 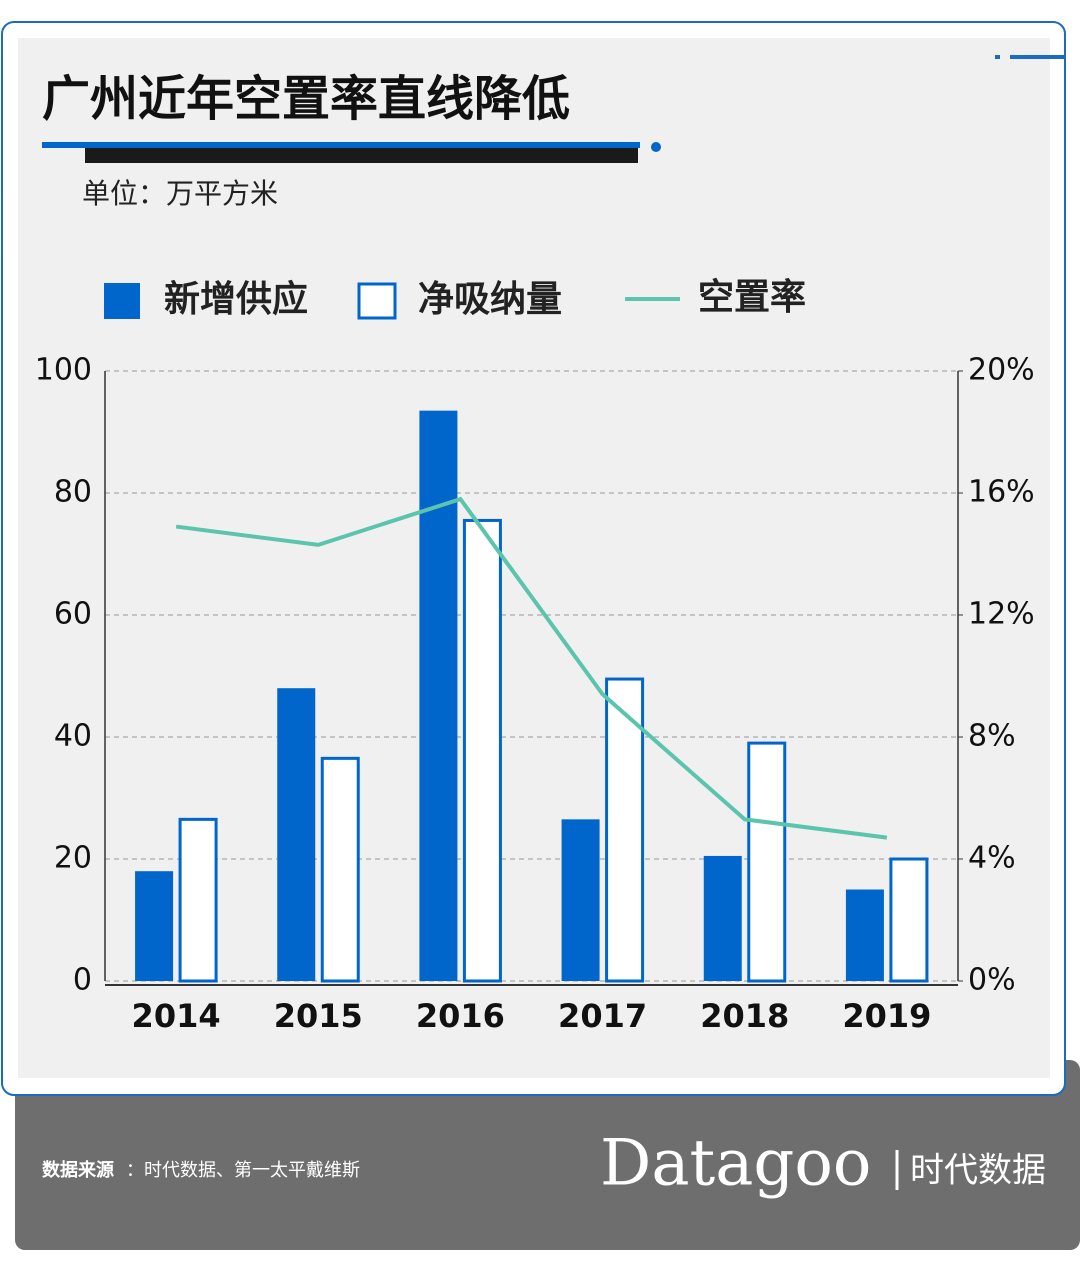 I want to click on legend-label: 净吸纳量, so click(x=490, y=299).